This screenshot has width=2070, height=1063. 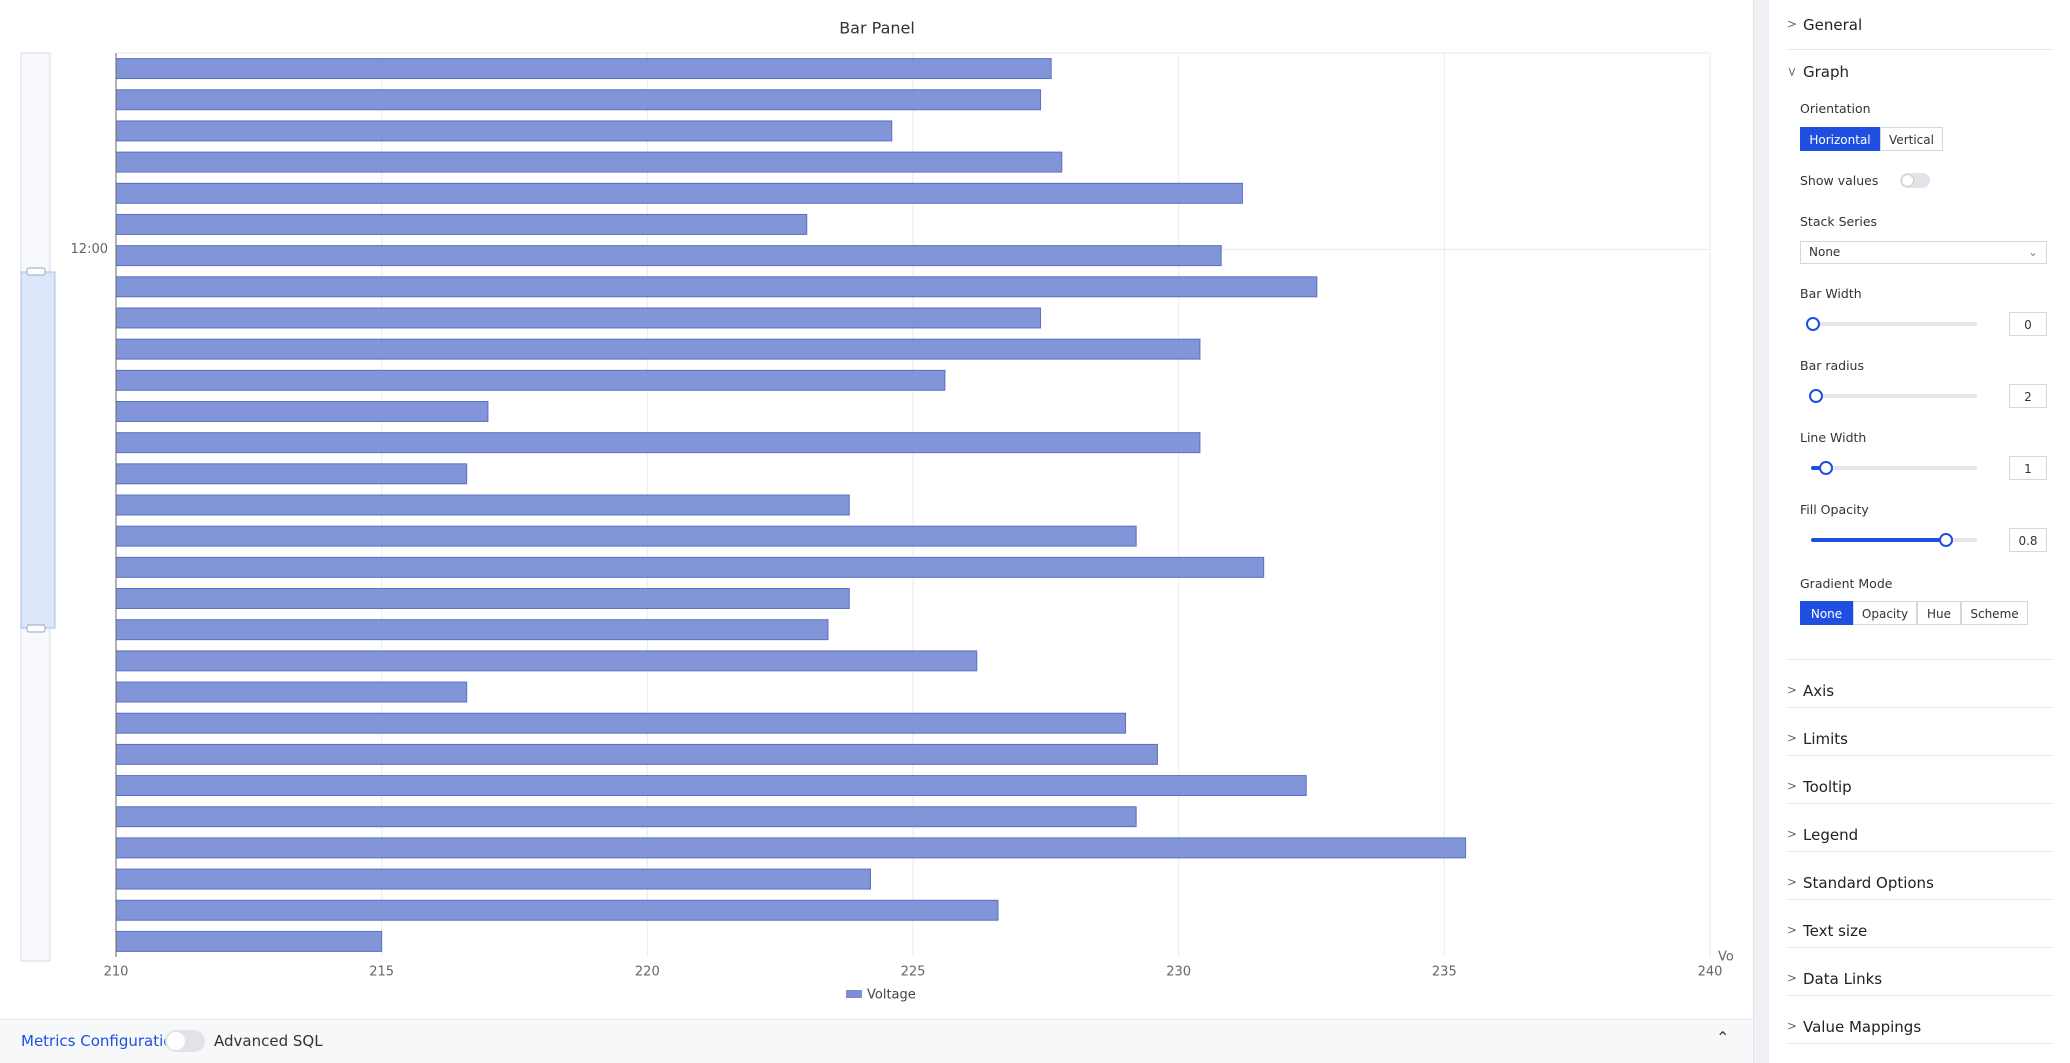 I want to click on collapse-icon: ⌃, so click(x=1723, y=1037).